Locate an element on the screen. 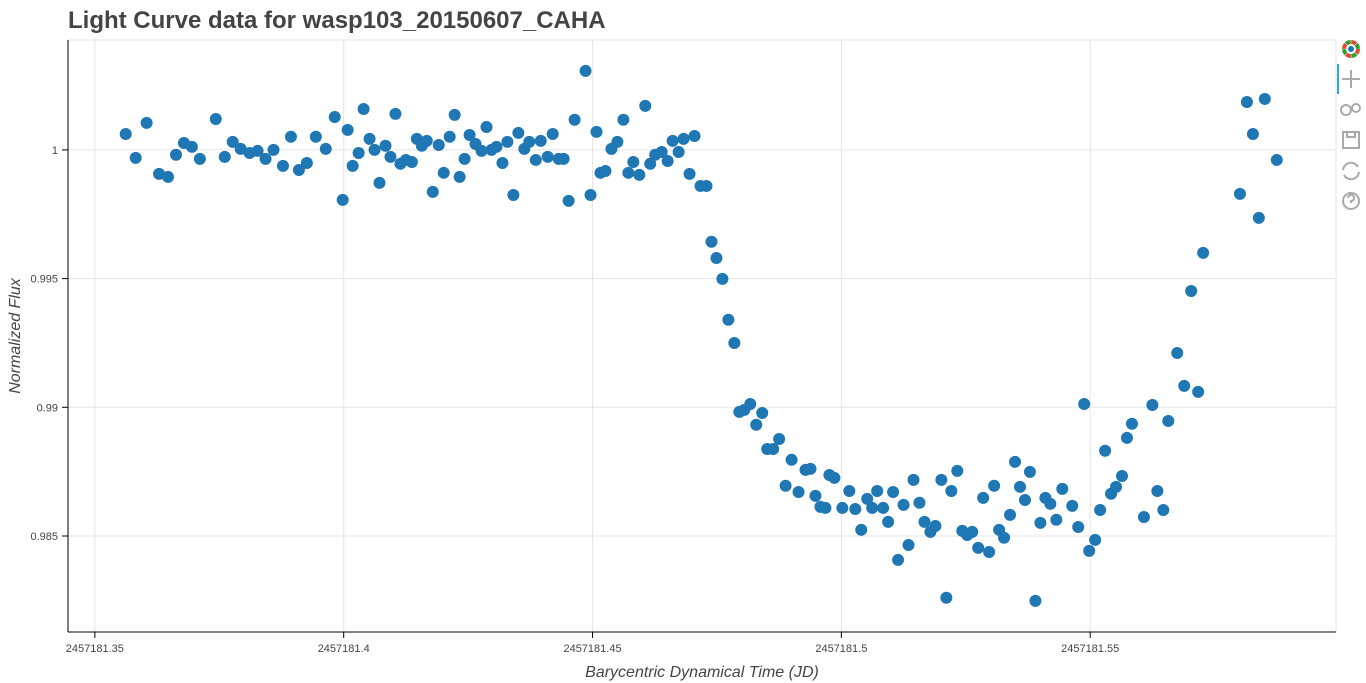  x-tick-label: 2457181.55 is located at coordinates (1090, 649).